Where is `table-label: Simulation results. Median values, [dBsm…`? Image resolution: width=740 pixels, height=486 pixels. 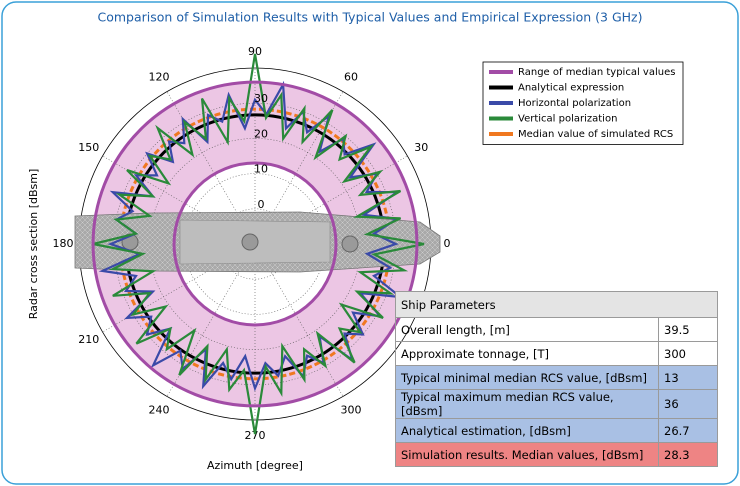
table-label: Simulation results. Median values, [dBsm… is located at coordinates (527, 454).